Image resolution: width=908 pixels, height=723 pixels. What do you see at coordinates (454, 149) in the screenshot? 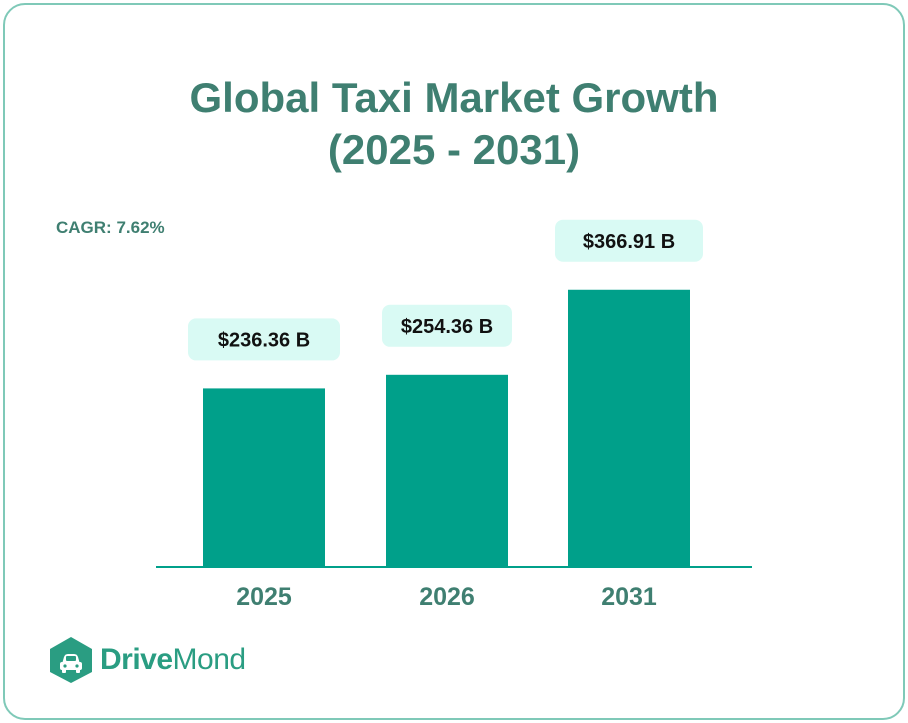
I see `chart-title-line-2: (2025 - 2031)` at bounding box center [454, 149].